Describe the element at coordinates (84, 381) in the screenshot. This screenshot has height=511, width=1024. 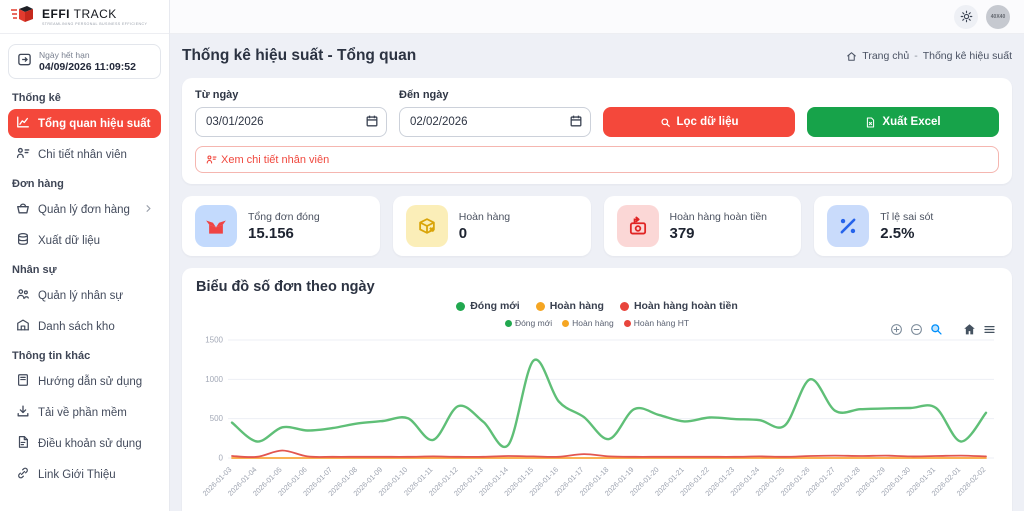
I see `sidebar-item-user-guide: Hướng dẫn sử dụng` at that location.